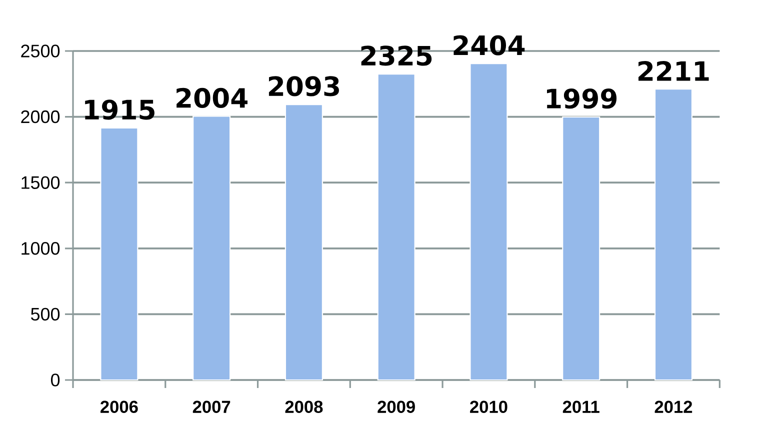 The height and width of the screenshot is (433, 771). What do you see at coordinates (581, 406) in the screenshot?
I see `x-tick-label: 2011` at bounding box center [581, 406].